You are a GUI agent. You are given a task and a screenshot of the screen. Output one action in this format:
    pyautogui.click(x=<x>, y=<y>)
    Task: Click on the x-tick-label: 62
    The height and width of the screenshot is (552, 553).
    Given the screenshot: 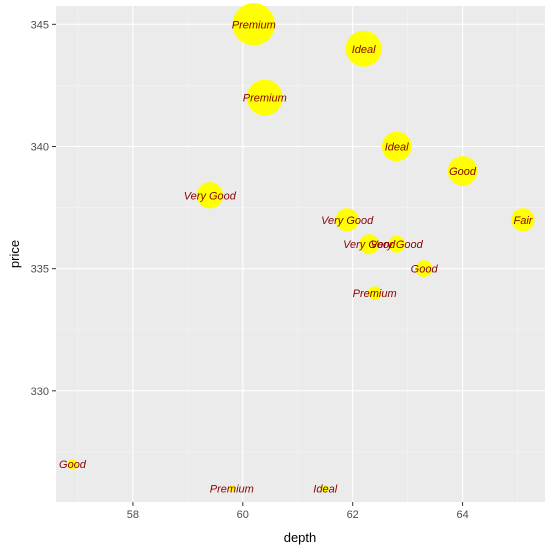 What is the action you would take?
    pyautogui.click(x=353, y=515)
    